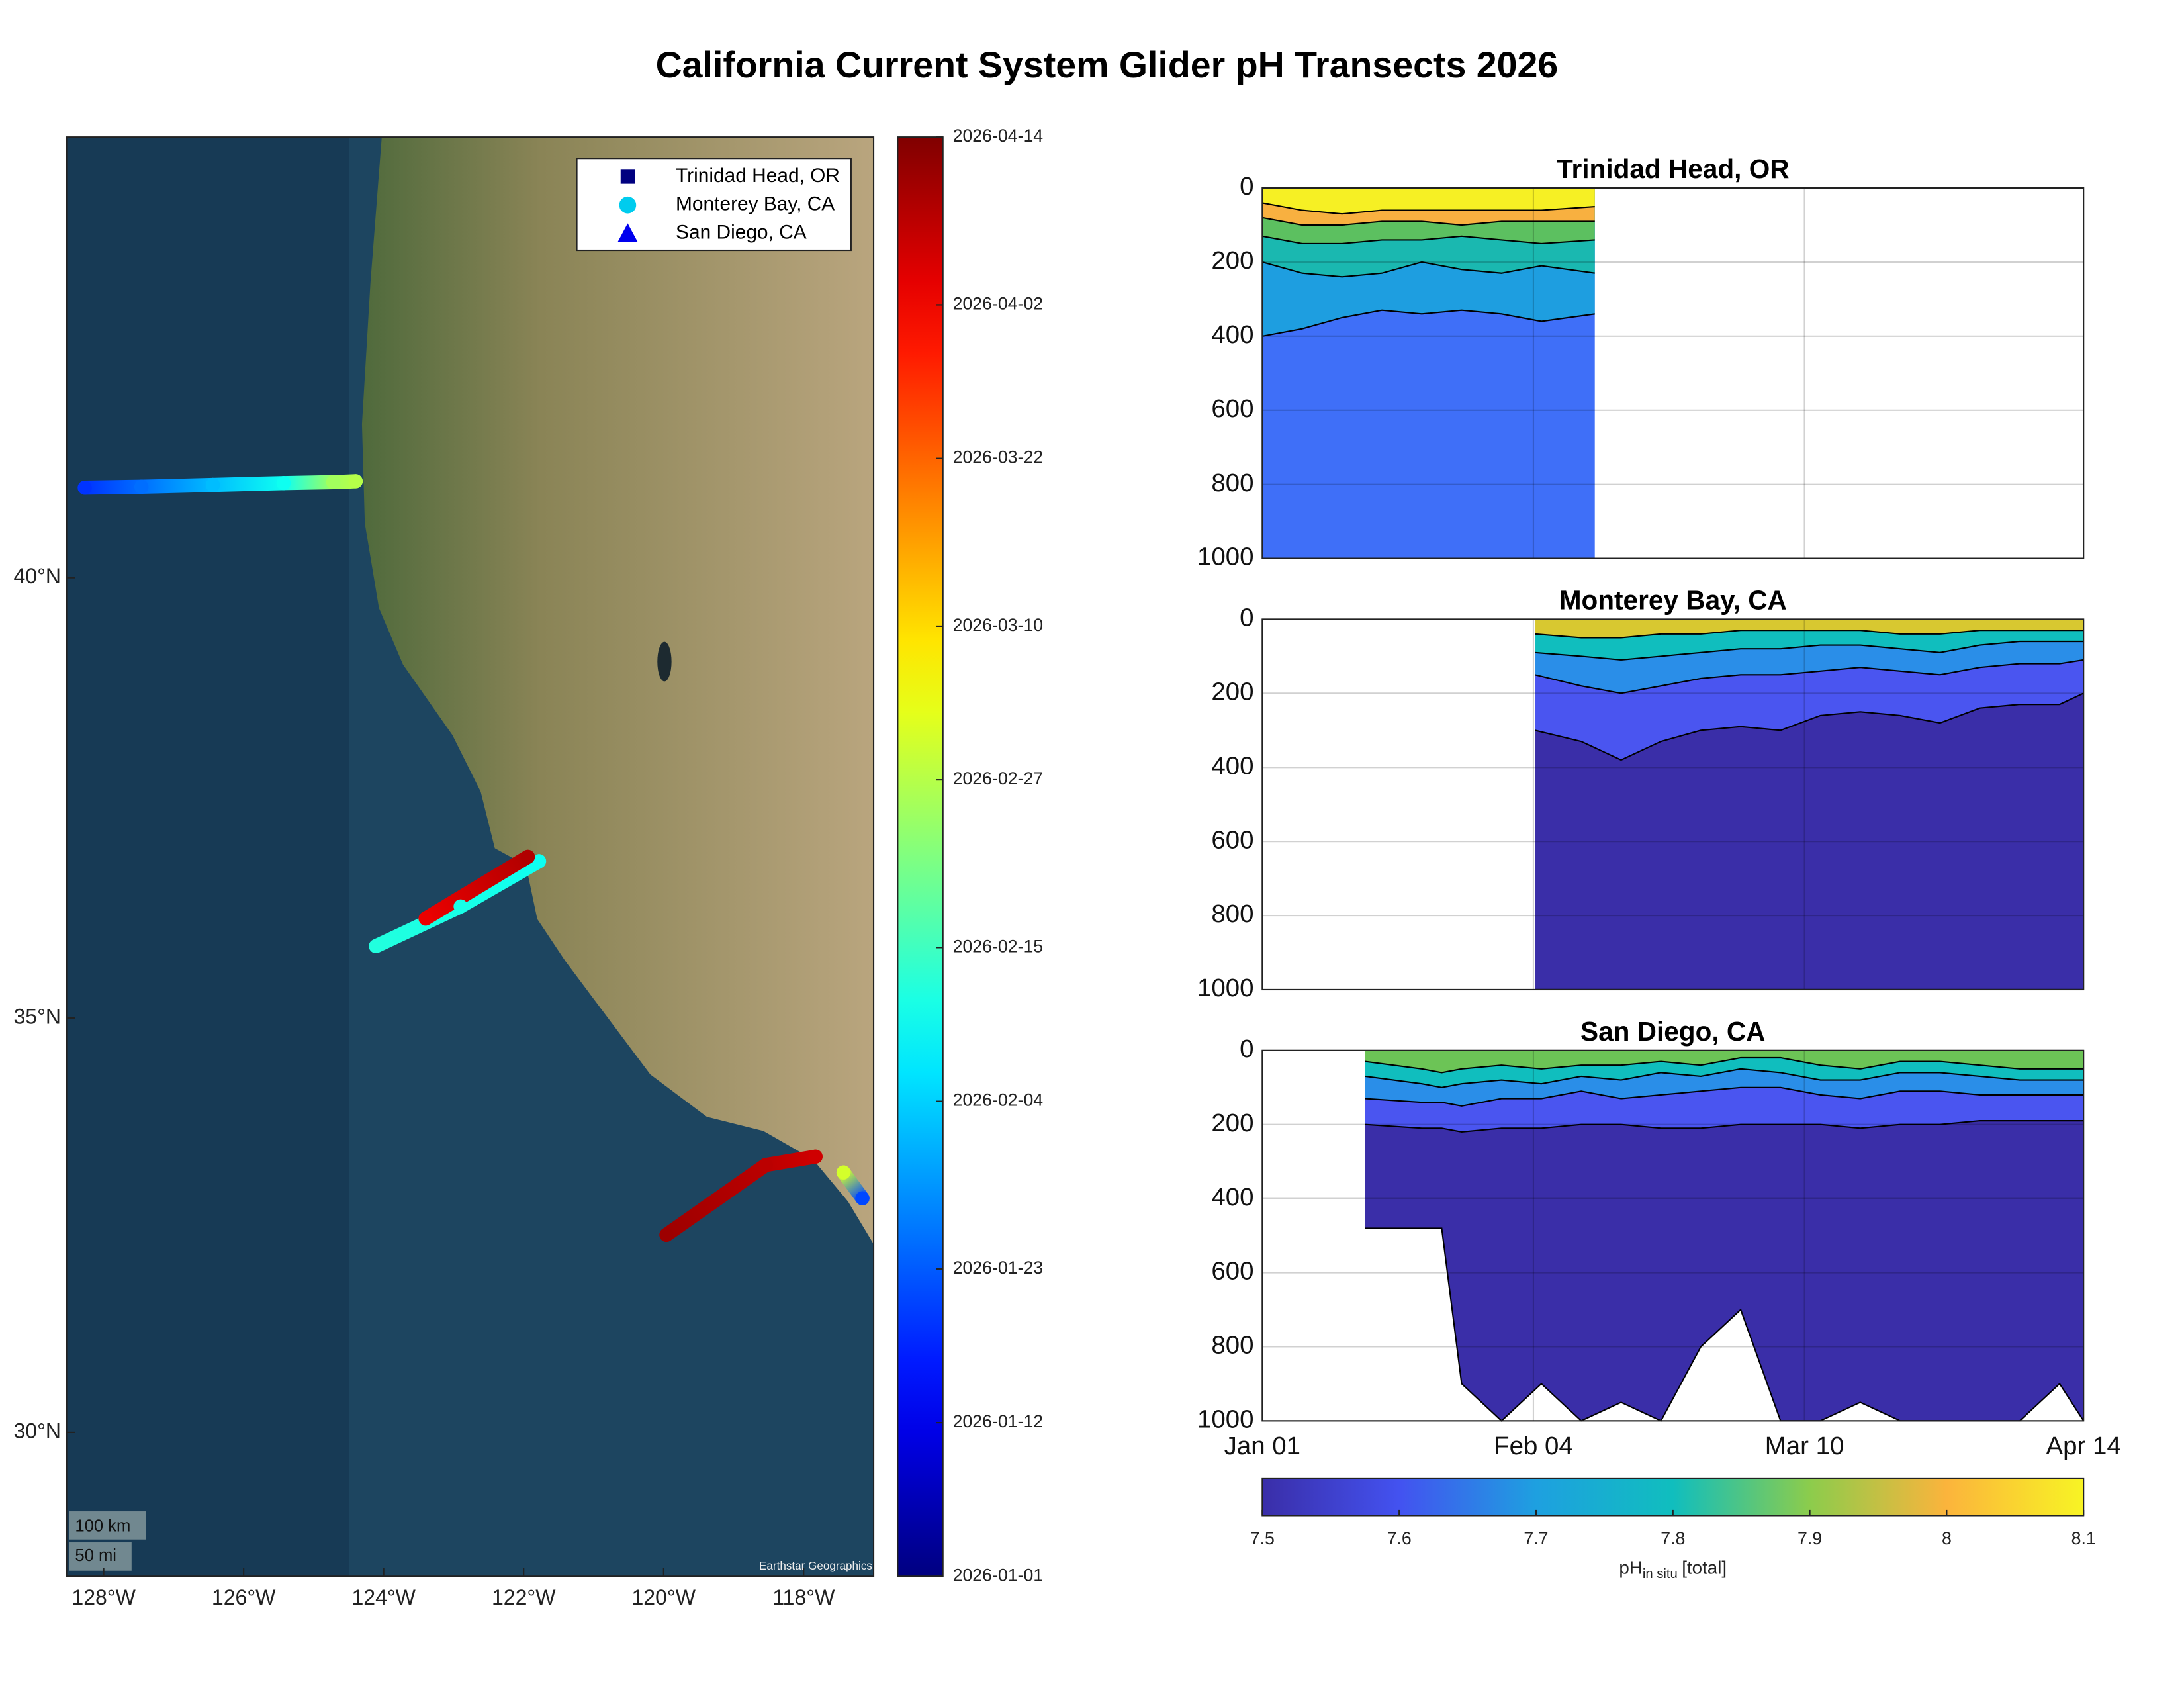  Describe the element at coordinates (1947, 1538) in the screenshot. I see `colorbar-tick-label: 8` at that location.